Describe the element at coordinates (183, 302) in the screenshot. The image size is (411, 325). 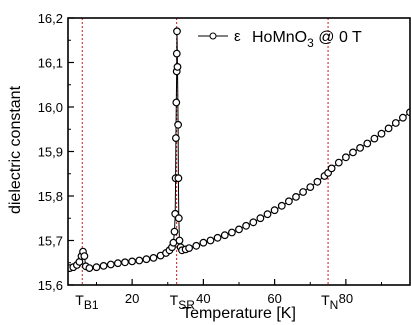
I see `transition-label: TSR` at that location.